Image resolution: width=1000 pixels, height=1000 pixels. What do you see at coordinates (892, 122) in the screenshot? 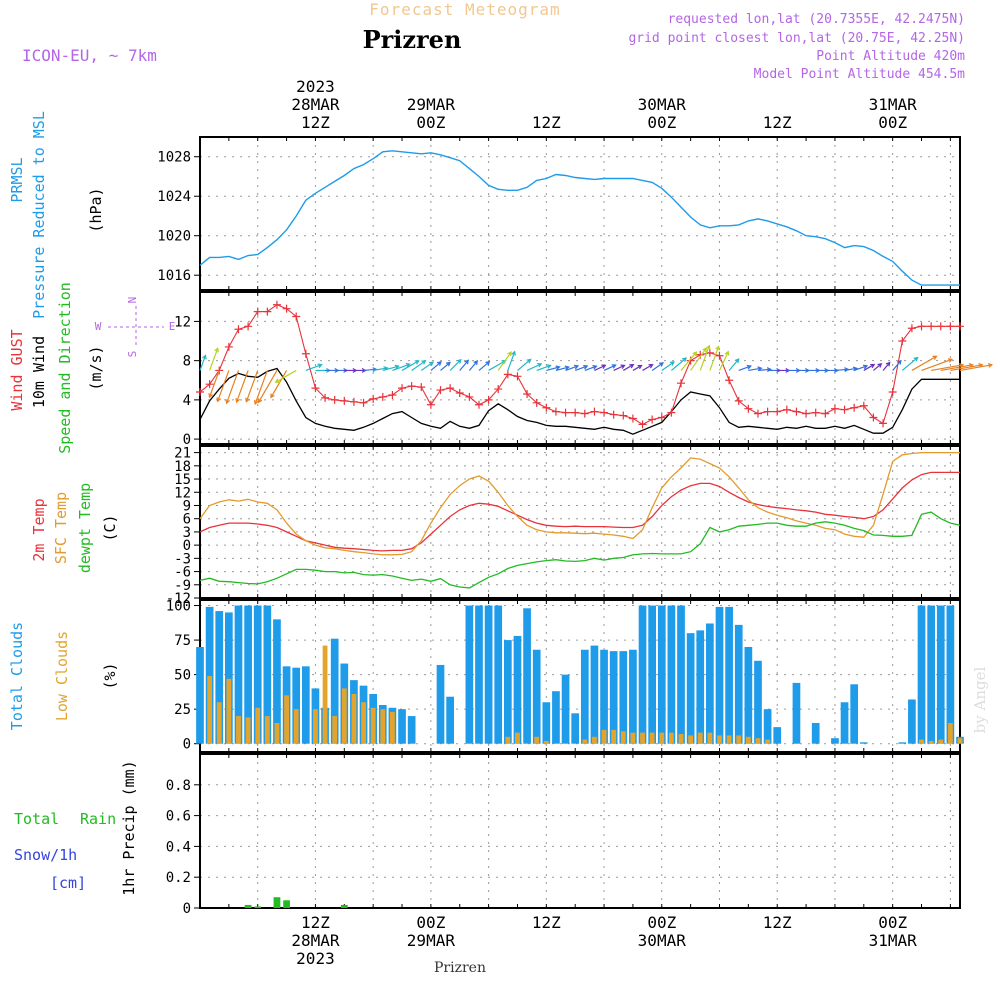
I see `time-label-top: 00Z` at bounding box center [892, 122].